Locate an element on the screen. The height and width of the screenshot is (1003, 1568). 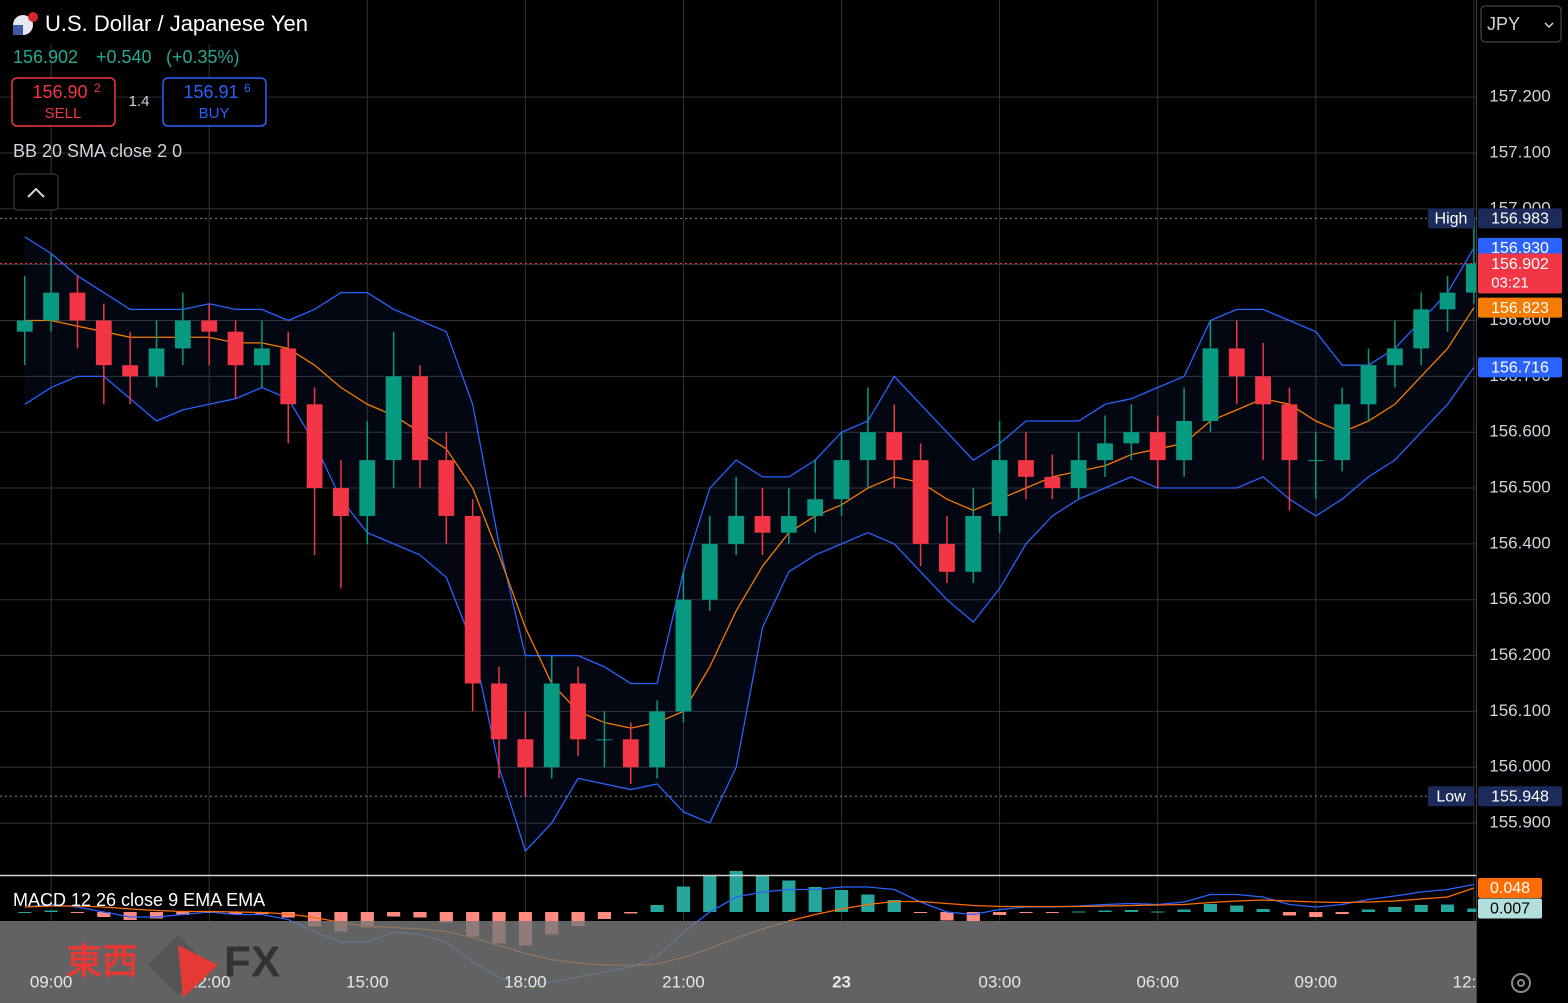
collapse-button is located at coordinates (36, 192).